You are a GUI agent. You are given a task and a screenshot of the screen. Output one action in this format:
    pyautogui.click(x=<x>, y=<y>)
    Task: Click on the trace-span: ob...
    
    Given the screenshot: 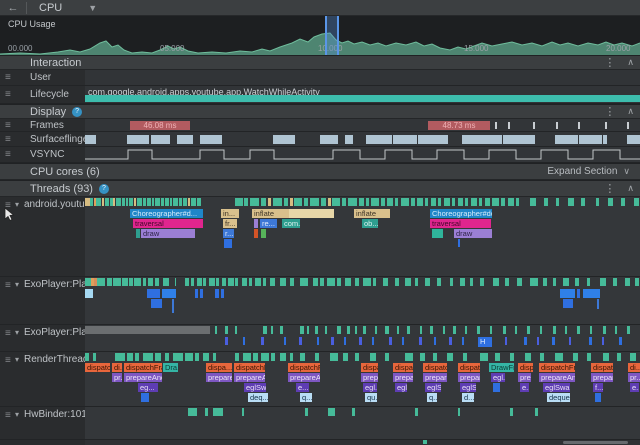 What is the action you would take?
    pyautogui.click(x=370, y=223)
    